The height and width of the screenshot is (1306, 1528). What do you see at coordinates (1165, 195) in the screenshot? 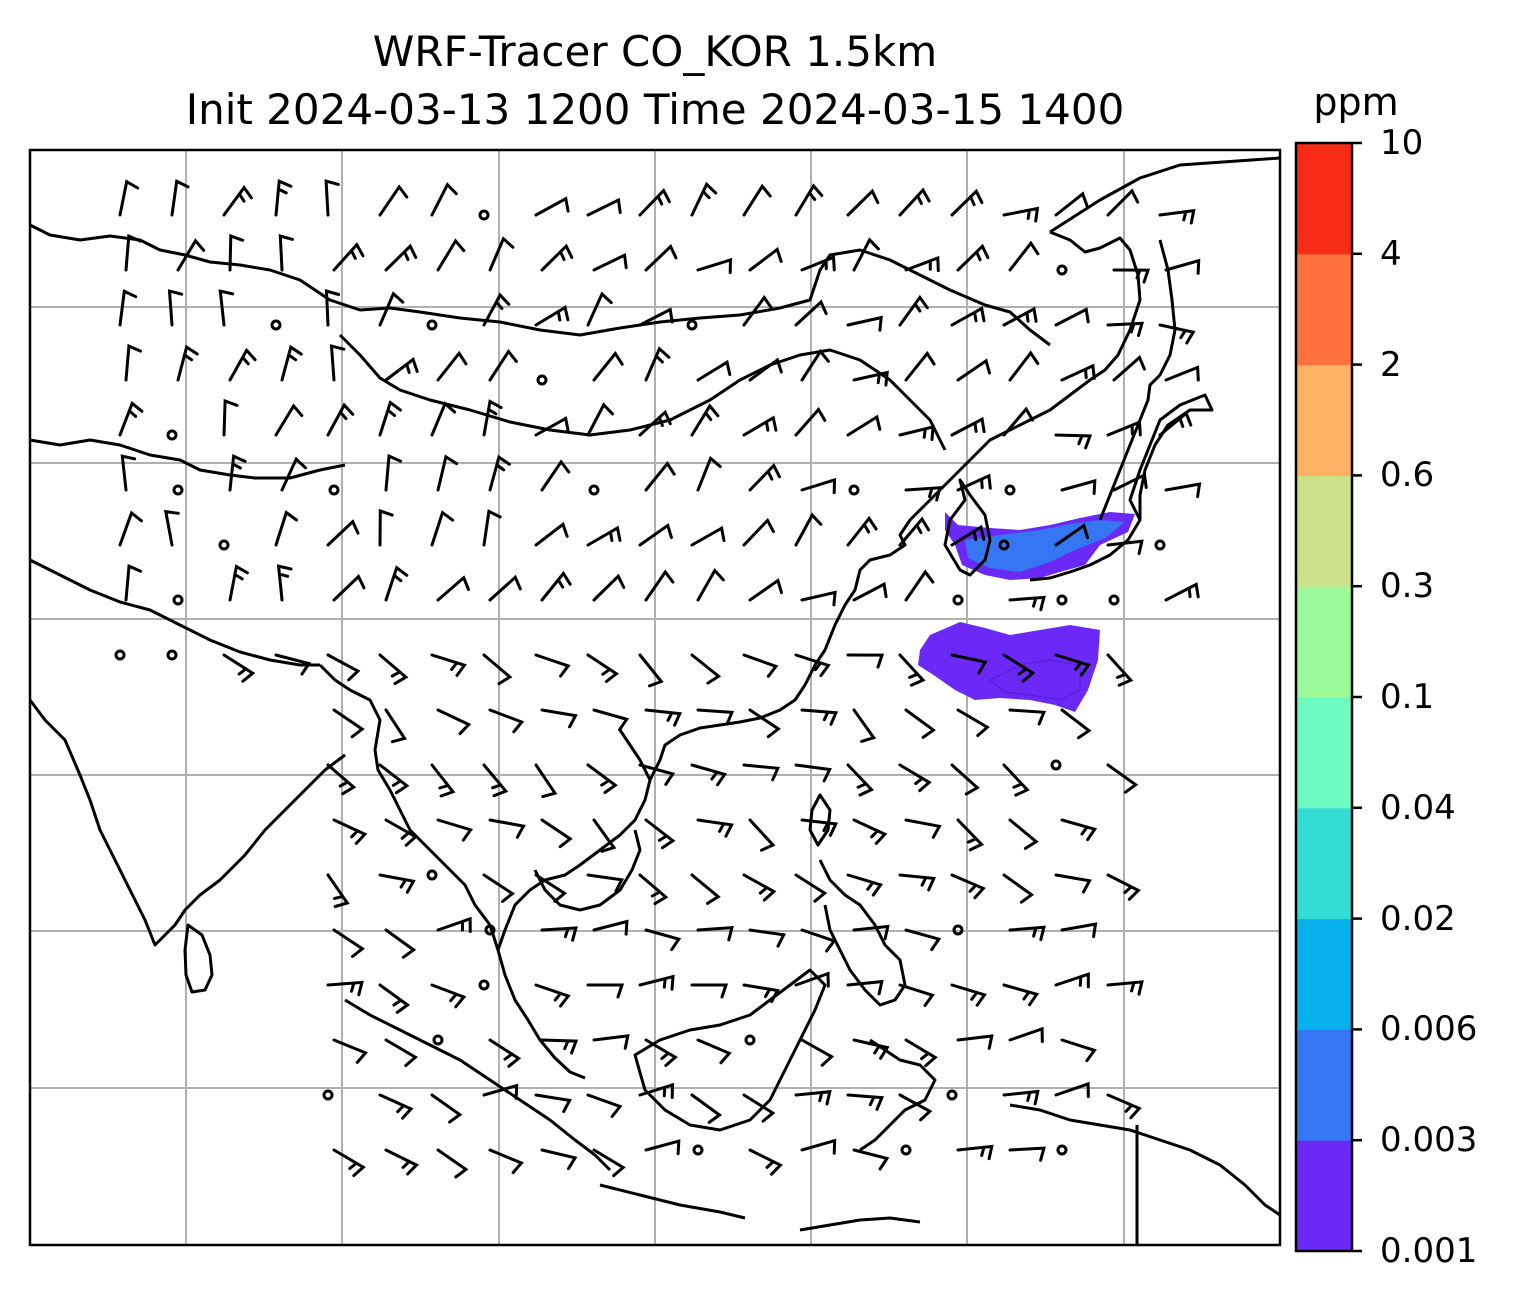
I see `coast-northeast-russia` at bounding box center [1165, 195].